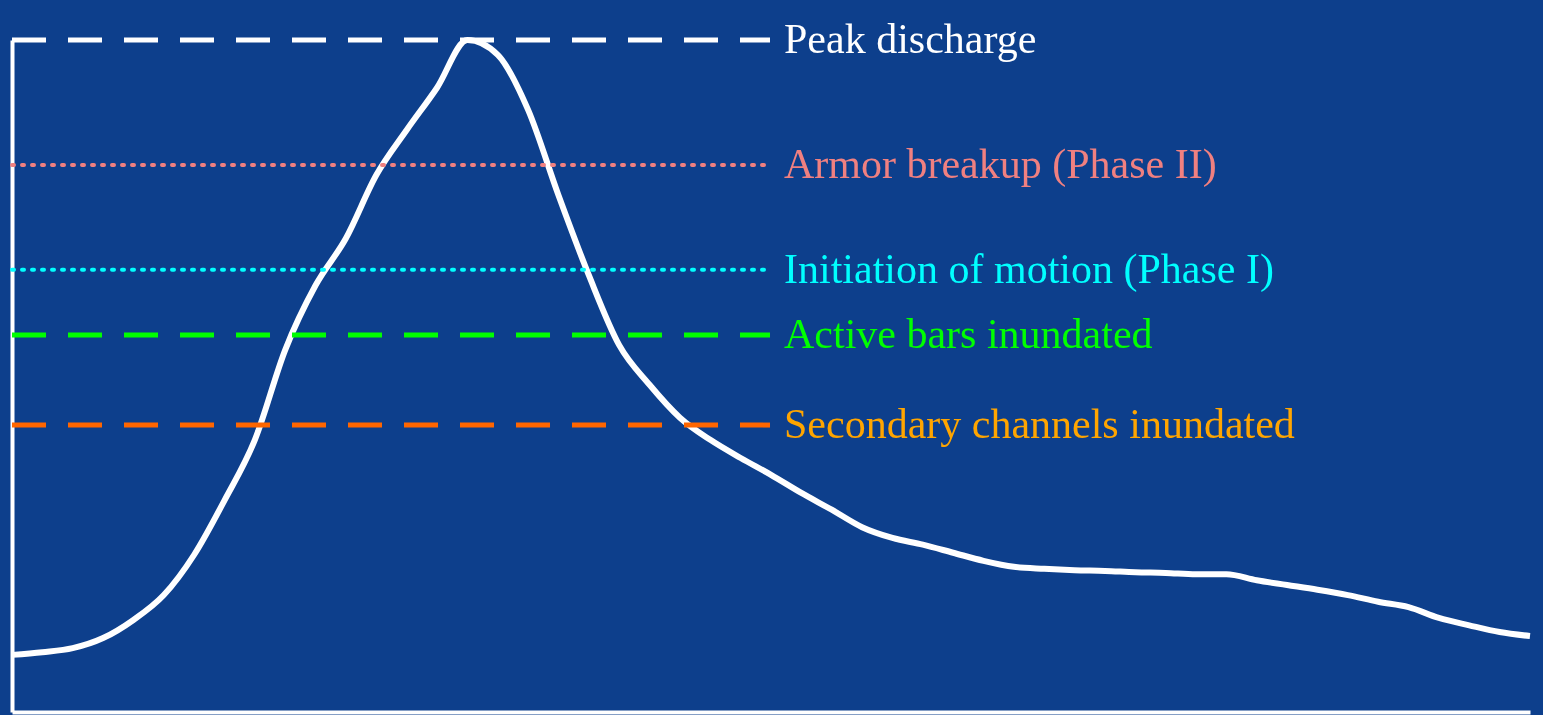 This screenshot has width=1543, height=715. Describe the element at coordinates (1029, 269) in the screenshot. I see `ref-line-label: Initiation of motion (Phase I)` at that location.